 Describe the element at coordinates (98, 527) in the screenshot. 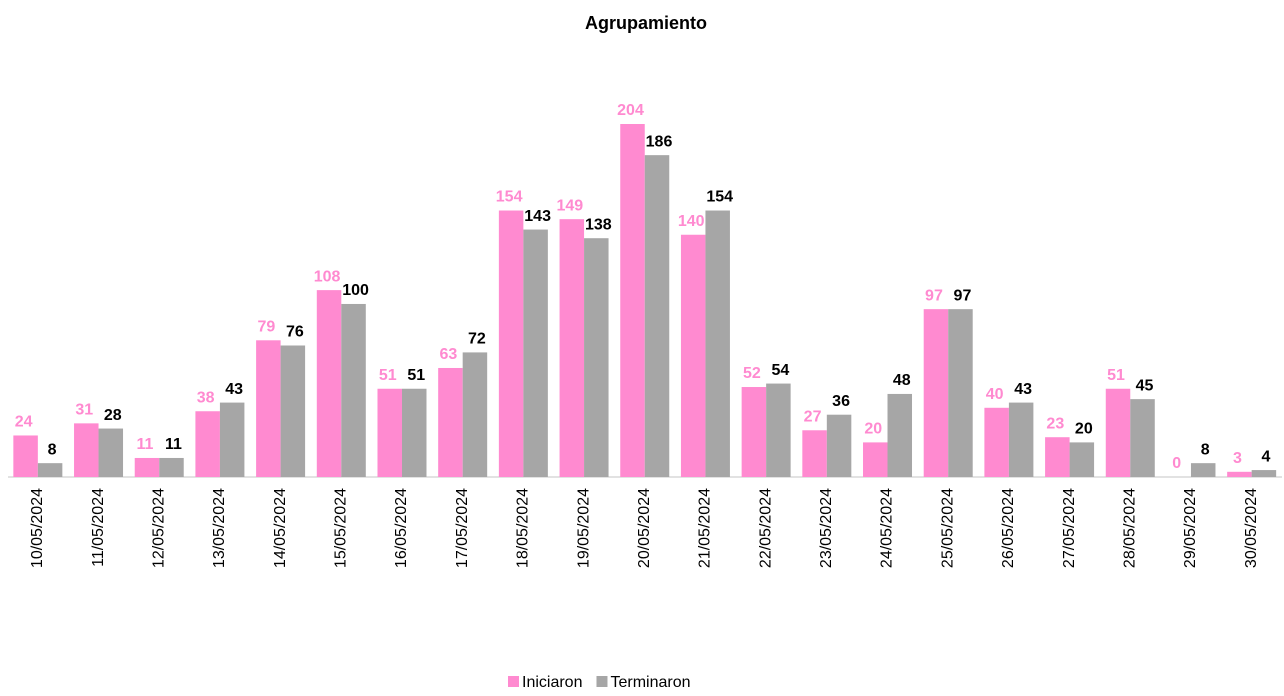

I see `x-tick-label: 11/05/2024` at that location.